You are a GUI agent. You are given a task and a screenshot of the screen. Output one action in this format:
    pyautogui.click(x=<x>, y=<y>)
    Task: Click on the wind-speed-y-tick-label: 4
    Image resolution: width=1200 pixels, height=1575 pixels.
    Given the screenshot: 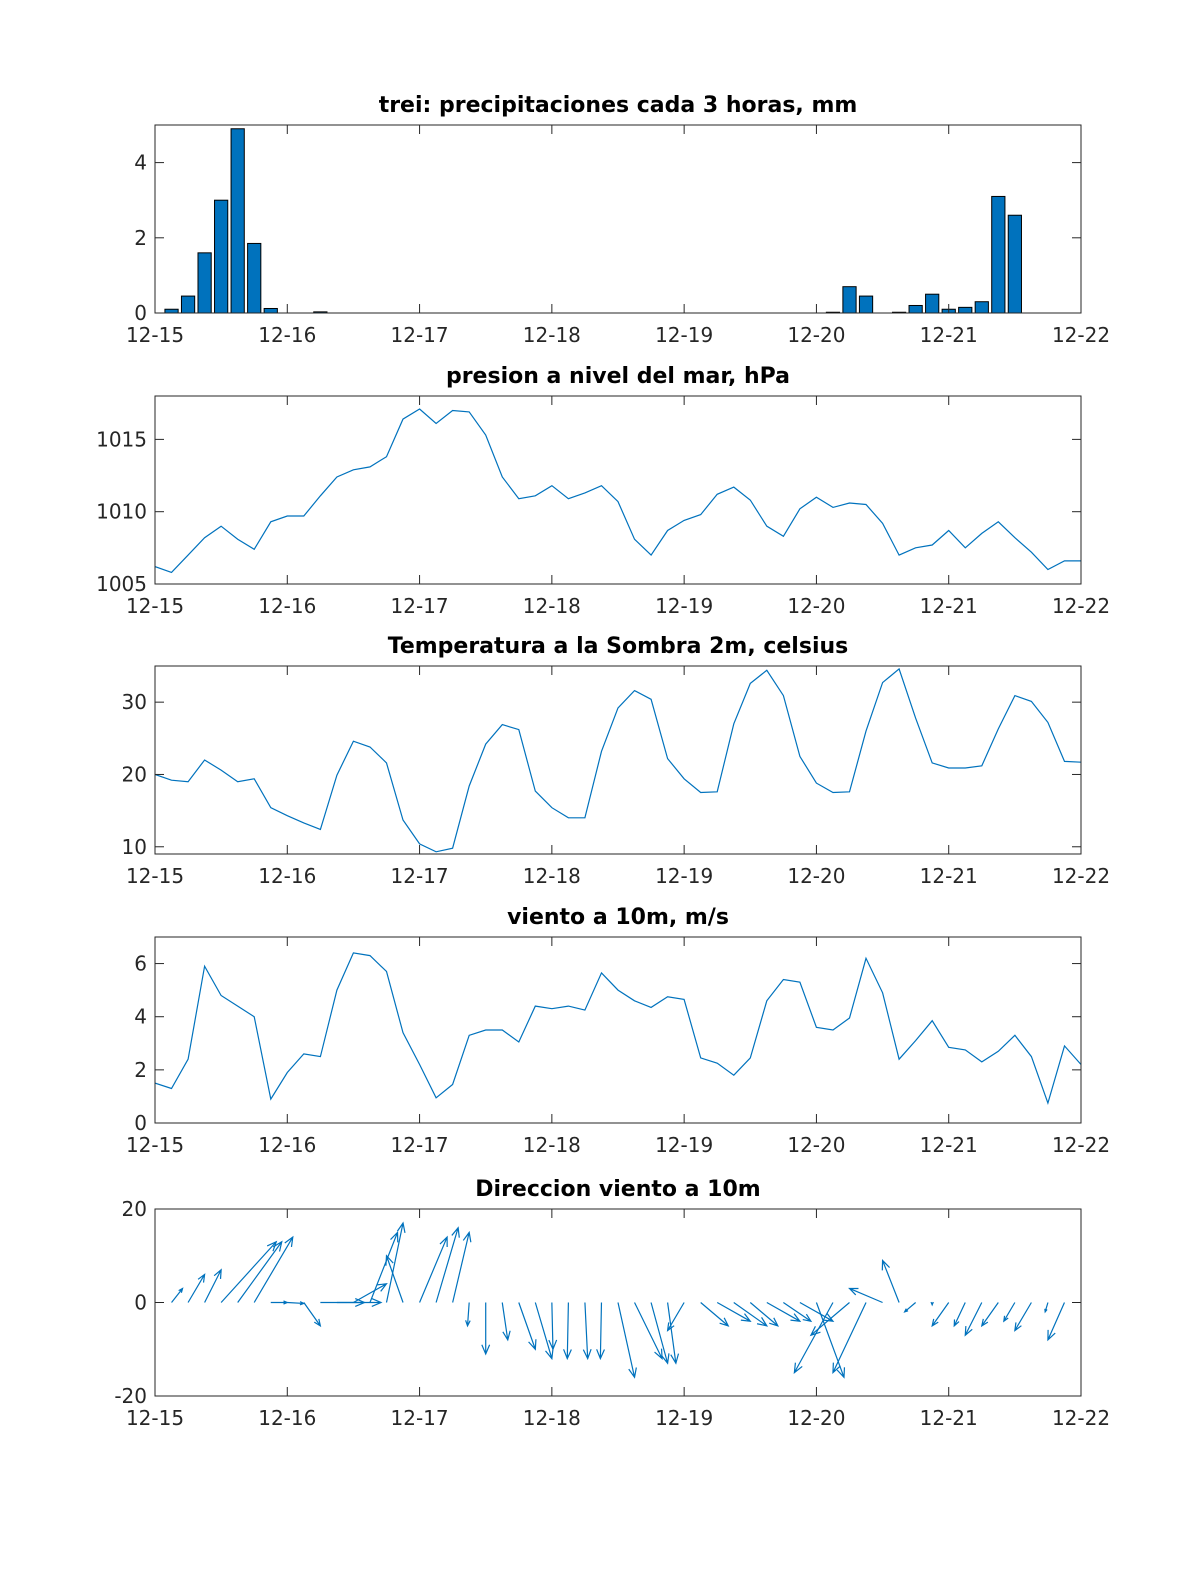 What is the action you would take?
    pyautogui.click(x=140, y=1017)
    